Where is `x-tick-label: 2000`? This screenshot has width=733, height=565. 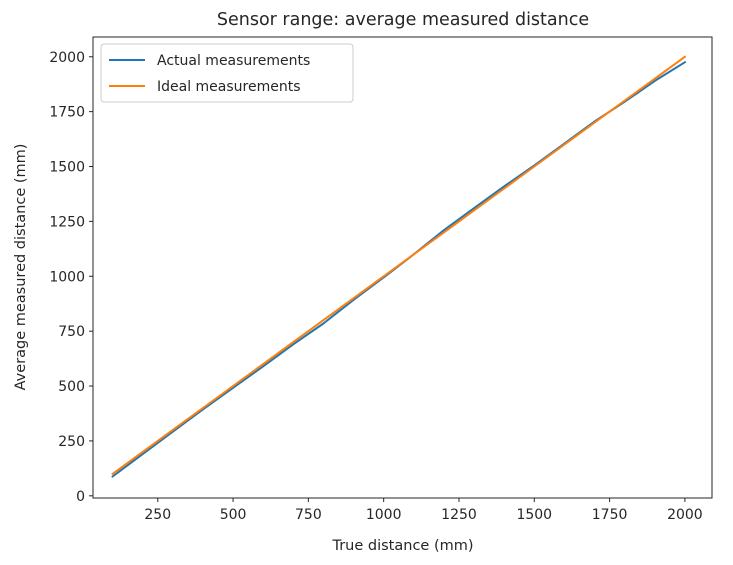 x-tick-label: 2000 is located at coordinates (685, 515).